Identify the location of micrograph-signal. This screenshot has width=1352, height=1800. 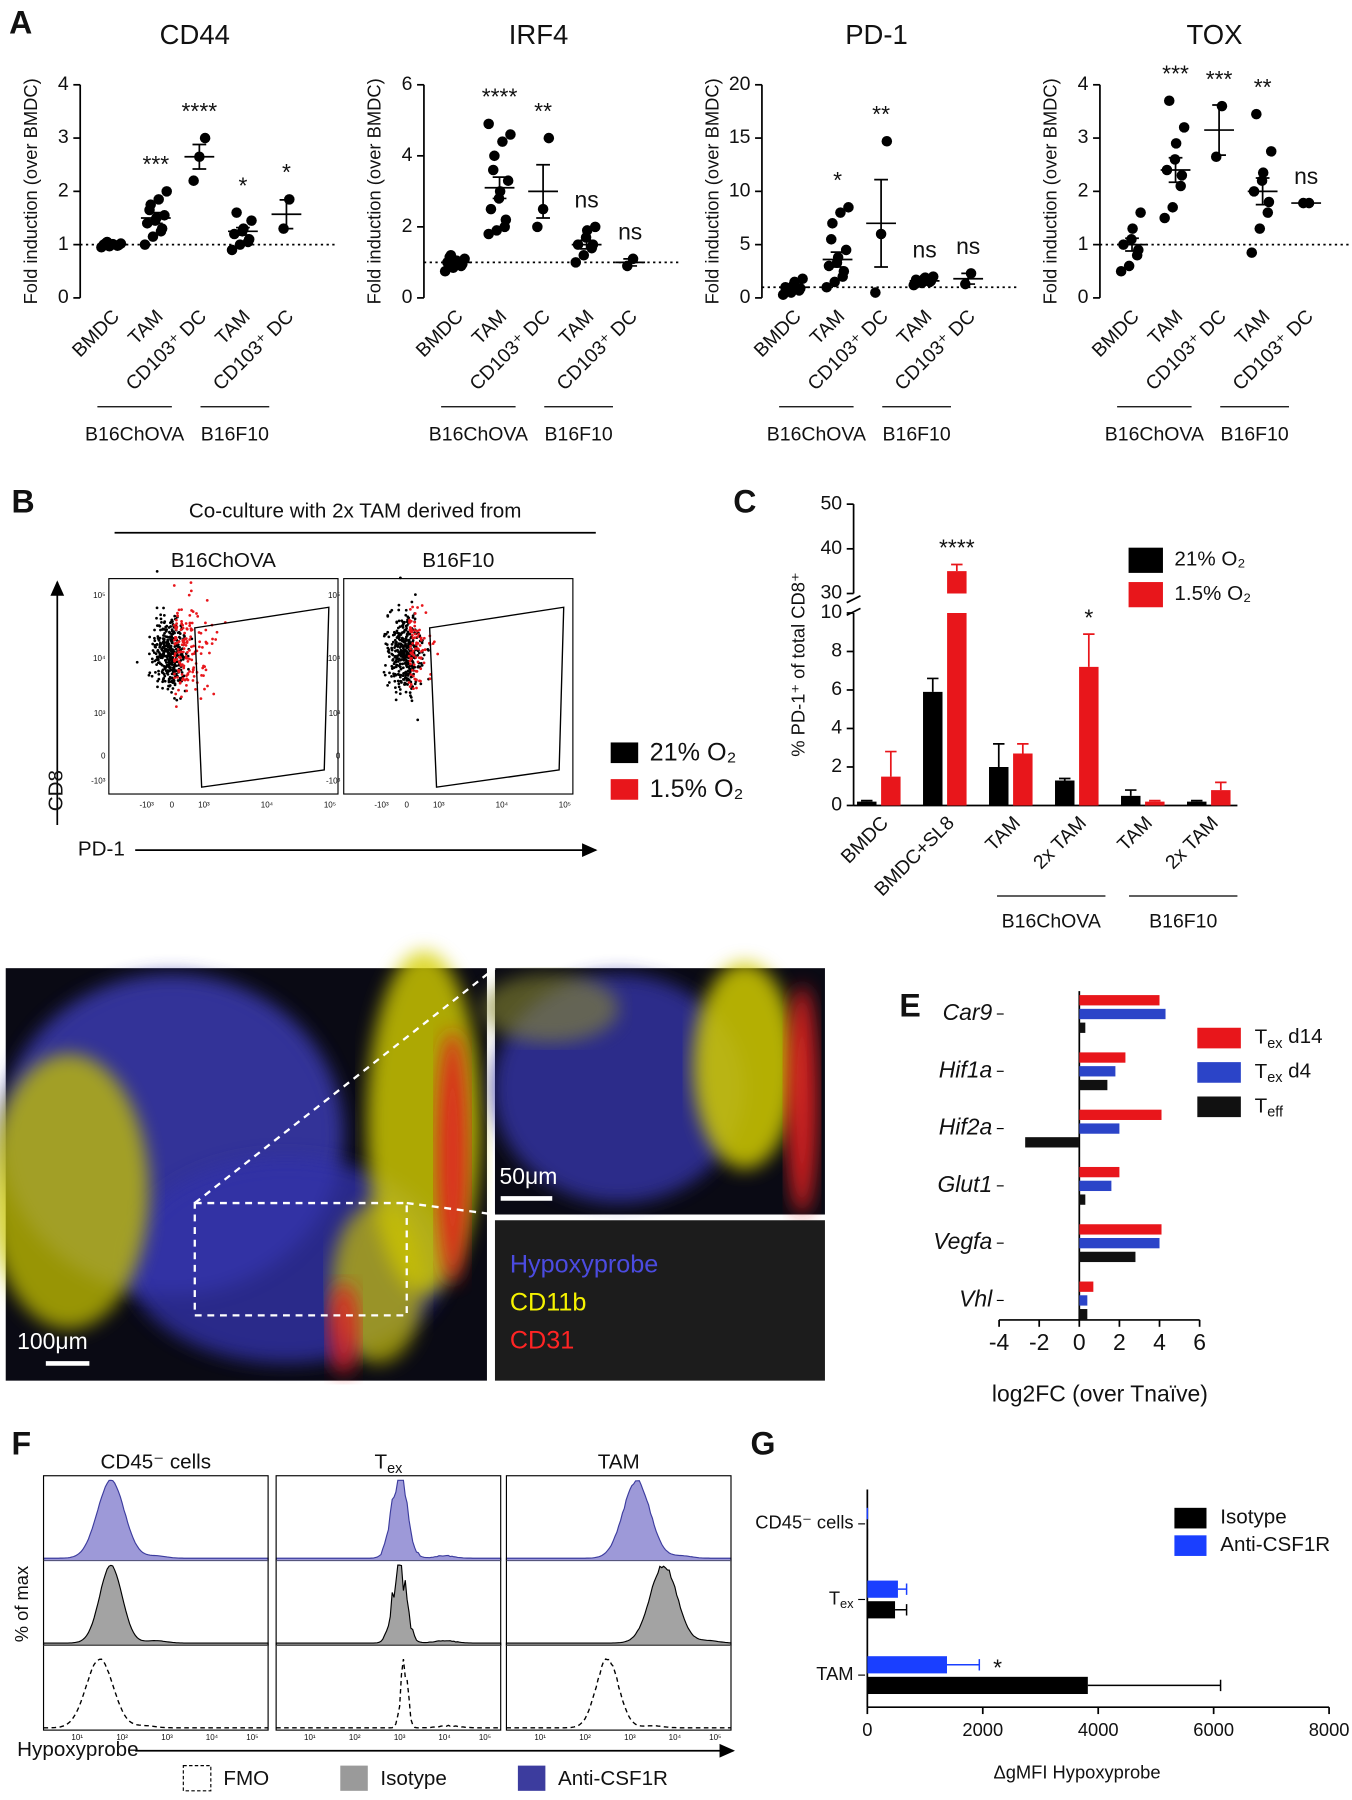
(343, 1329).